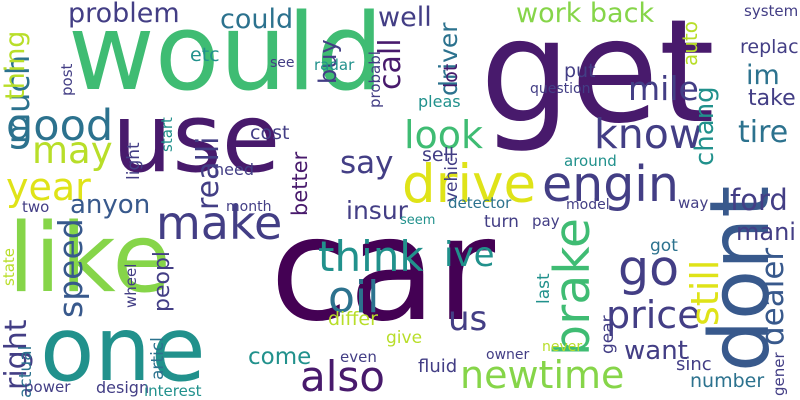  What do you see at coordinates (508, 355) in the screenshot?
I see `word-owner: owner` at bounding box center [508, 355].